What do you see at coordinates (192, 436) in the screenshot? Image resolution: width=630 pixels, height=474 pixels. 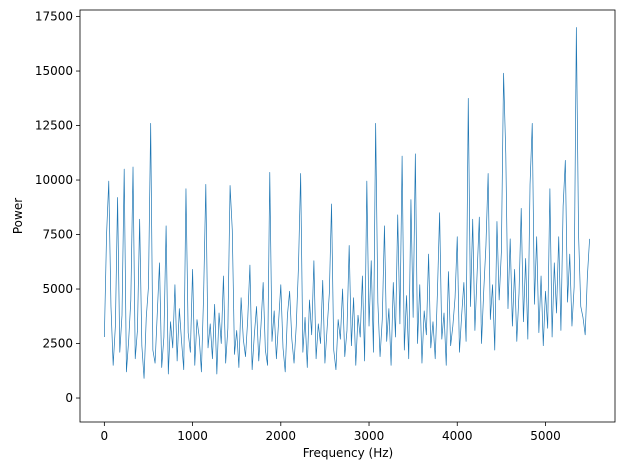 I see `x-tick-label: 1000` at bounding box center [192, 436].